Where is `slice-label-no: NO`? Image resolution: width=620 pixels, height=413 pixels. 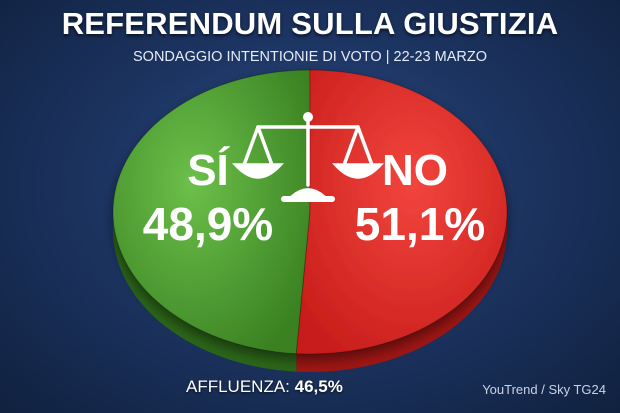
slice-label-no: NO is located at coordinates (415, 170).